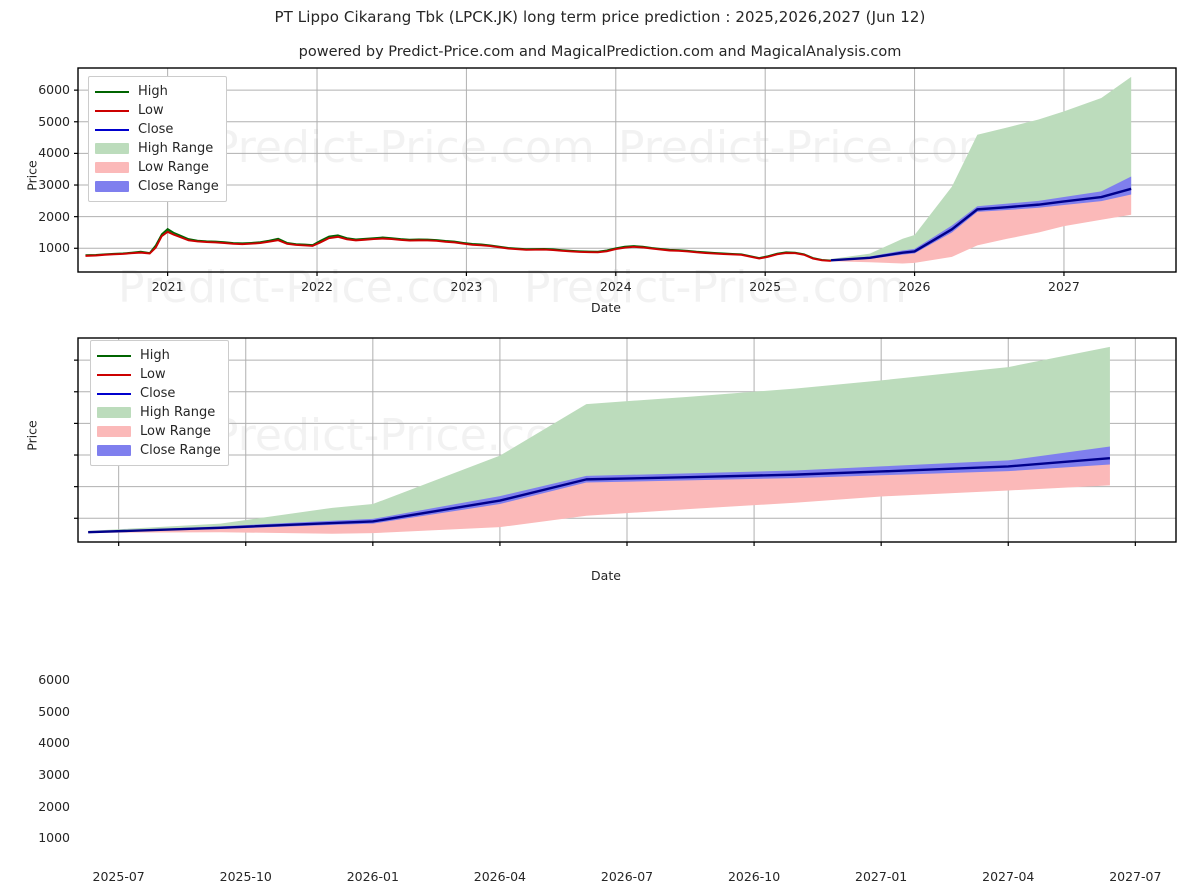 This screenshot has height=884, width=1200. What do you see at coordinates (245, 876) in the screenshot?
I see `x-tick-label: 2025-10` at bounding box center [245, 876].